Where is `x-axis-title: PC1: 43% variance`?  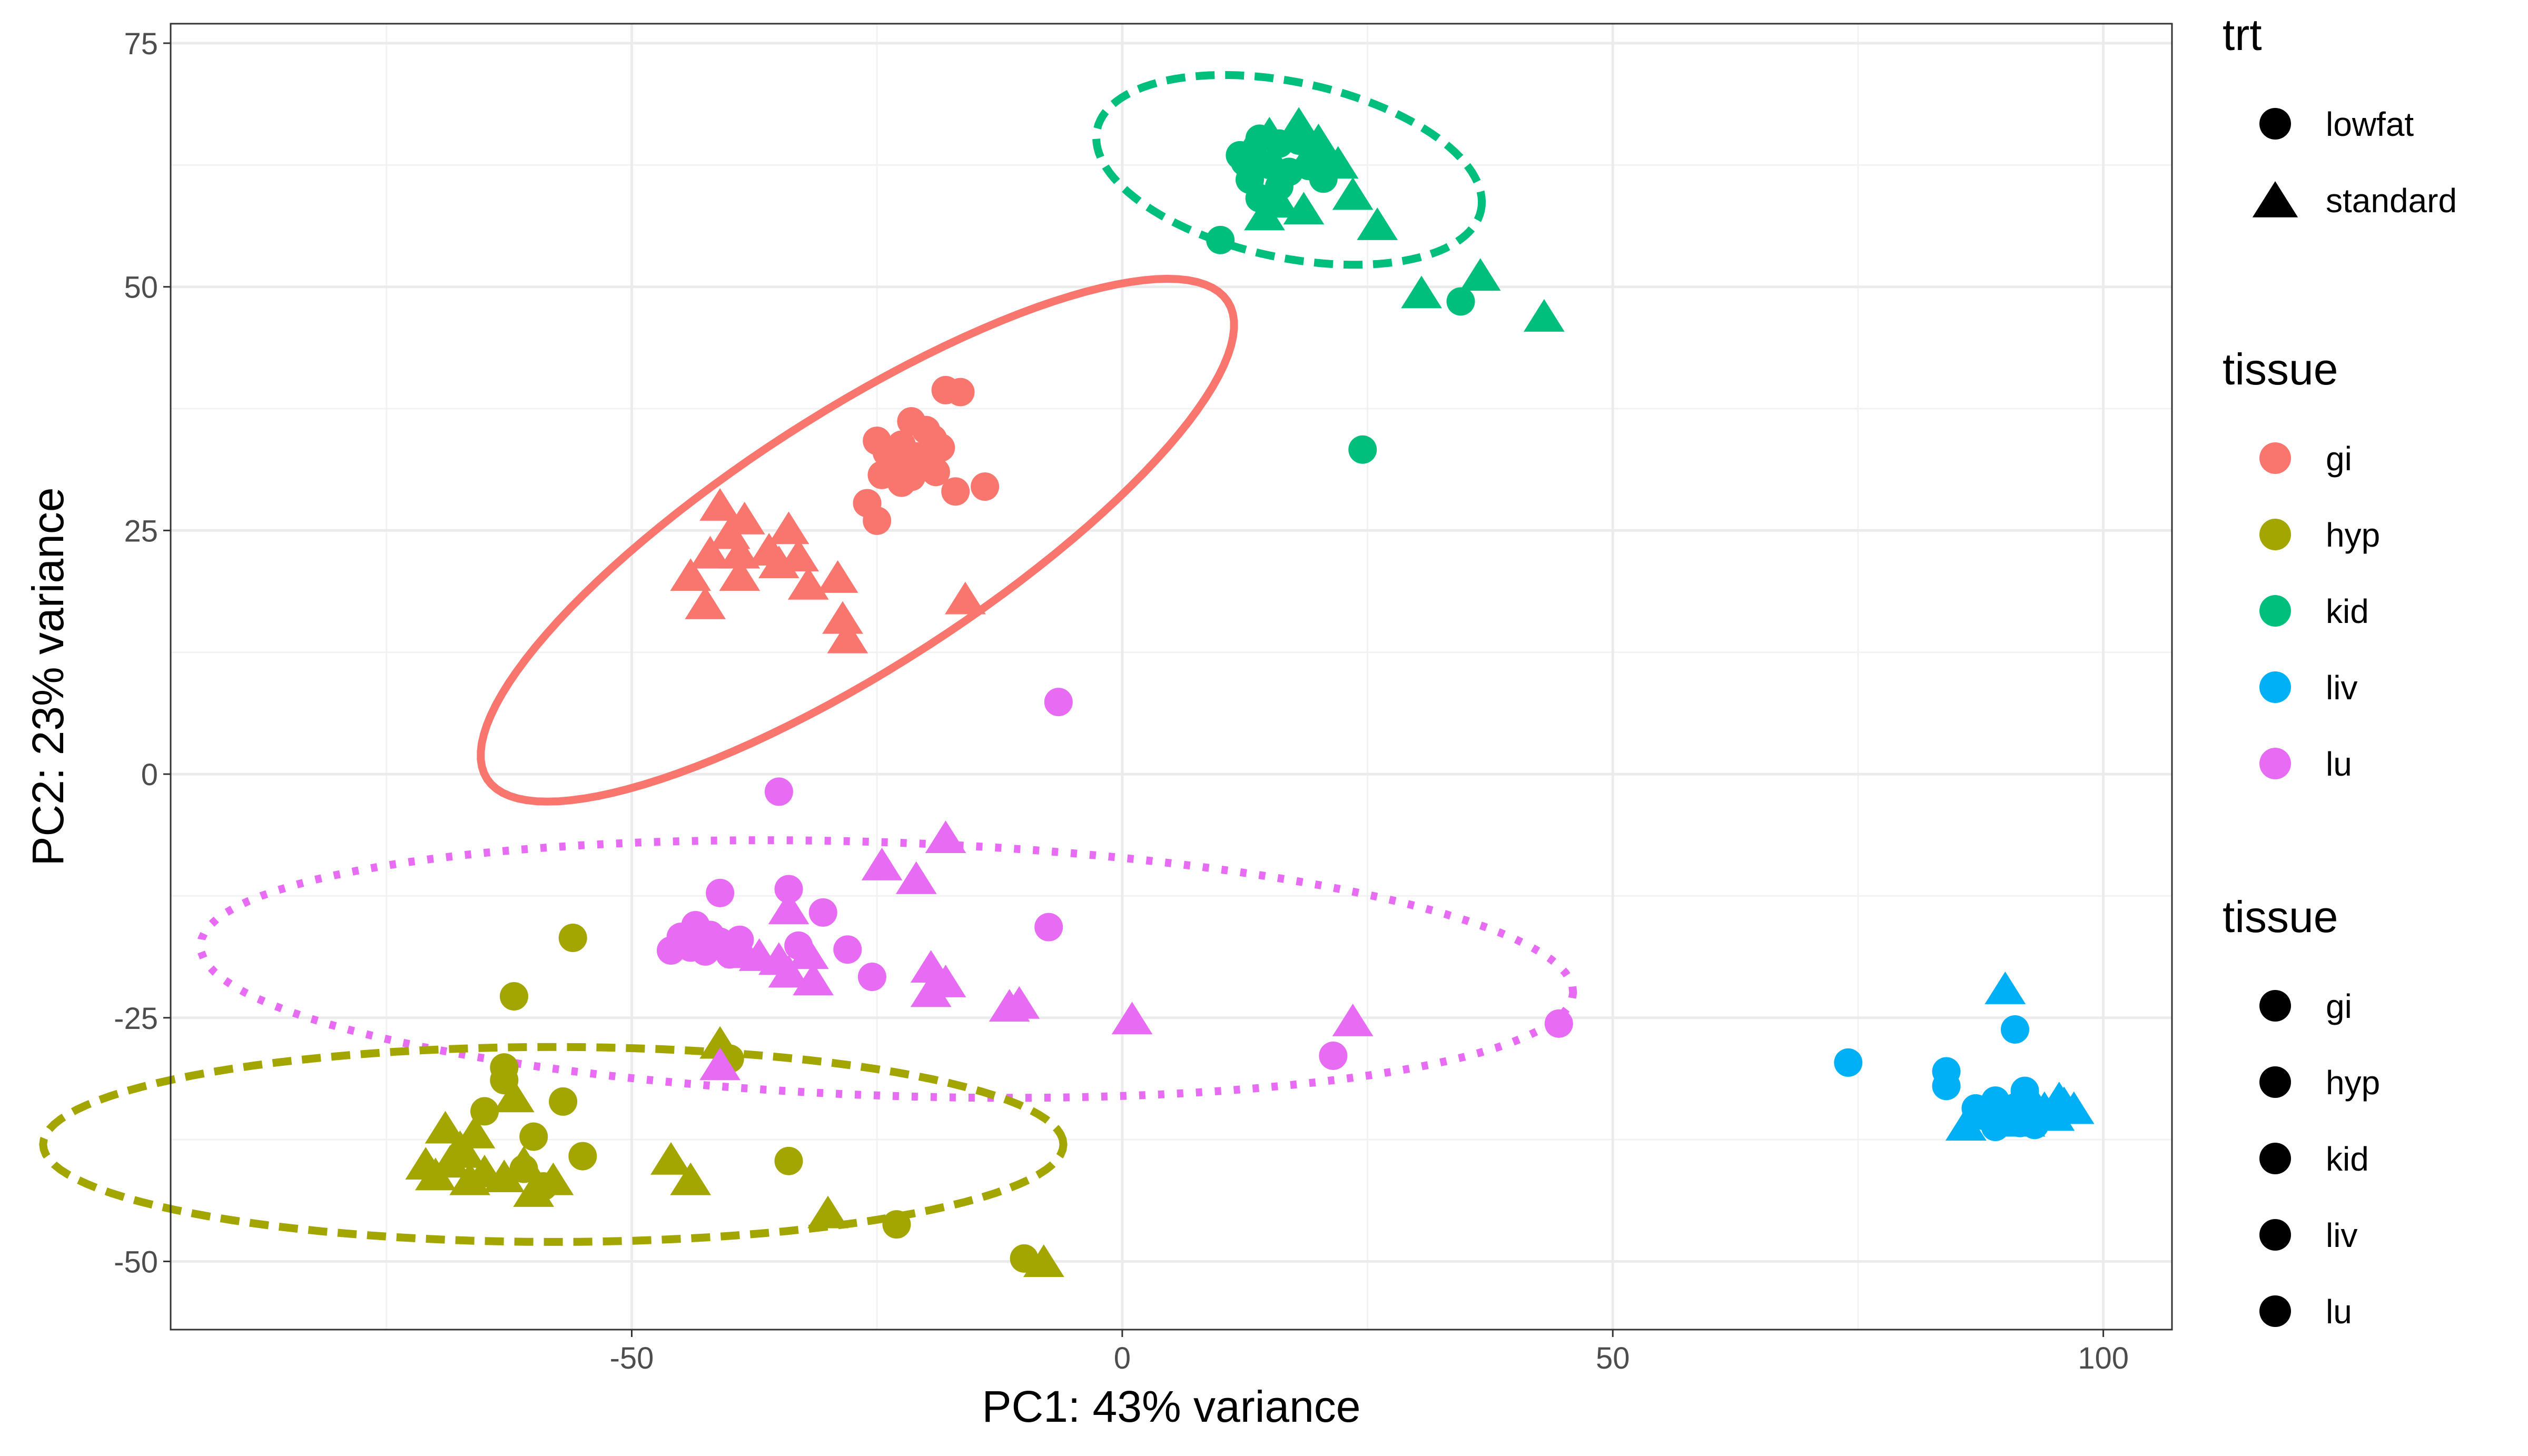
x-axis-title: PC1: 43% variance is located at coordinates (1171, 1406).